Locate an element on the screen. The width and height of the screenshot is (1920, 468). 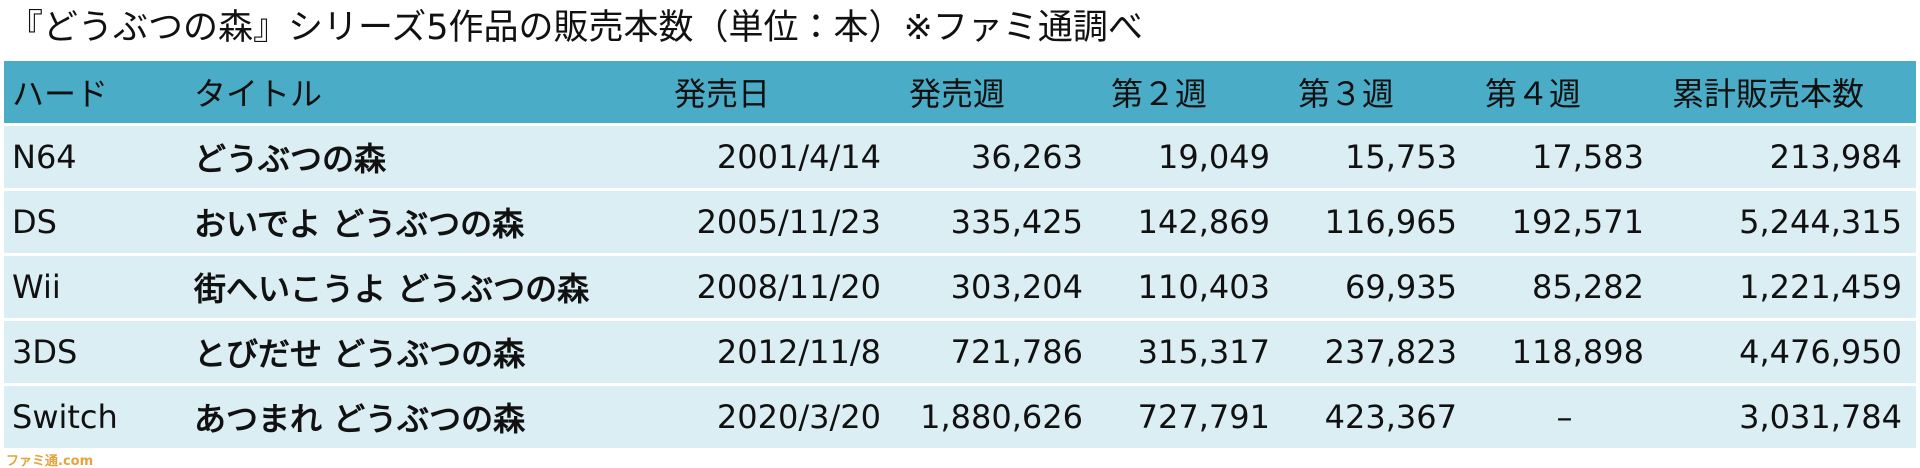
table-cell: 3,031,784 is located at coordinates (1787, 415).